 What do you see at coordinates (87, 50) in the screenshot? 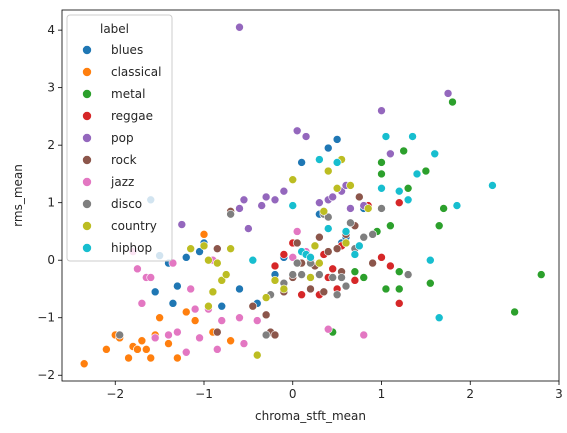
I see `legend-marker-blues` at bounding box center [87, 50].